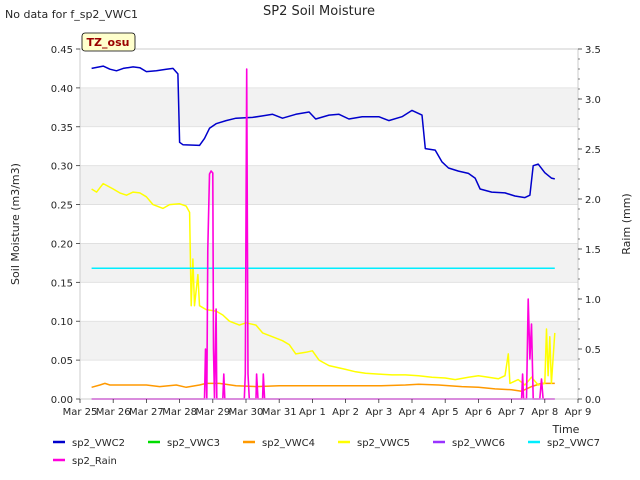 The height and width of the screenshot is (480, 640). What do you see at coordinates (478, 443) in the screenshot?
I see `legend-label-sp2_VWC6: sp2_VWC6` at bounding box center [478, 443].